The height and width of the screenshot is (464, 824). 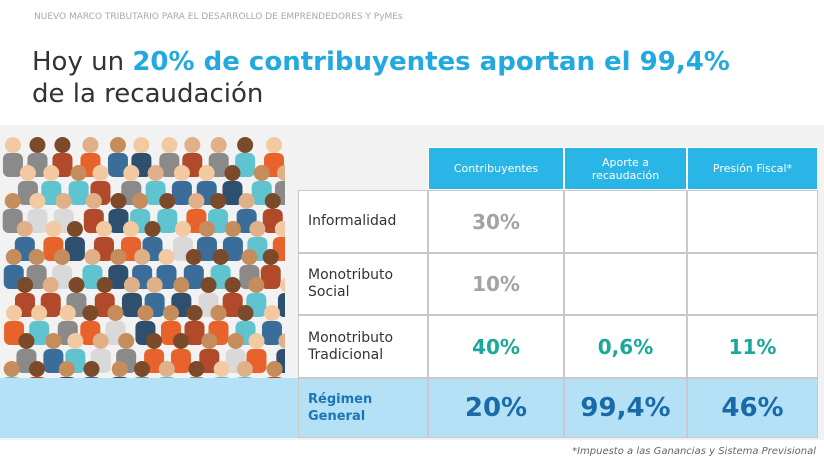 What do you see at coordinates (148, 94) in the screenshot?
I see `title-rest: de la recaudación` at bounding box center [148, 94].